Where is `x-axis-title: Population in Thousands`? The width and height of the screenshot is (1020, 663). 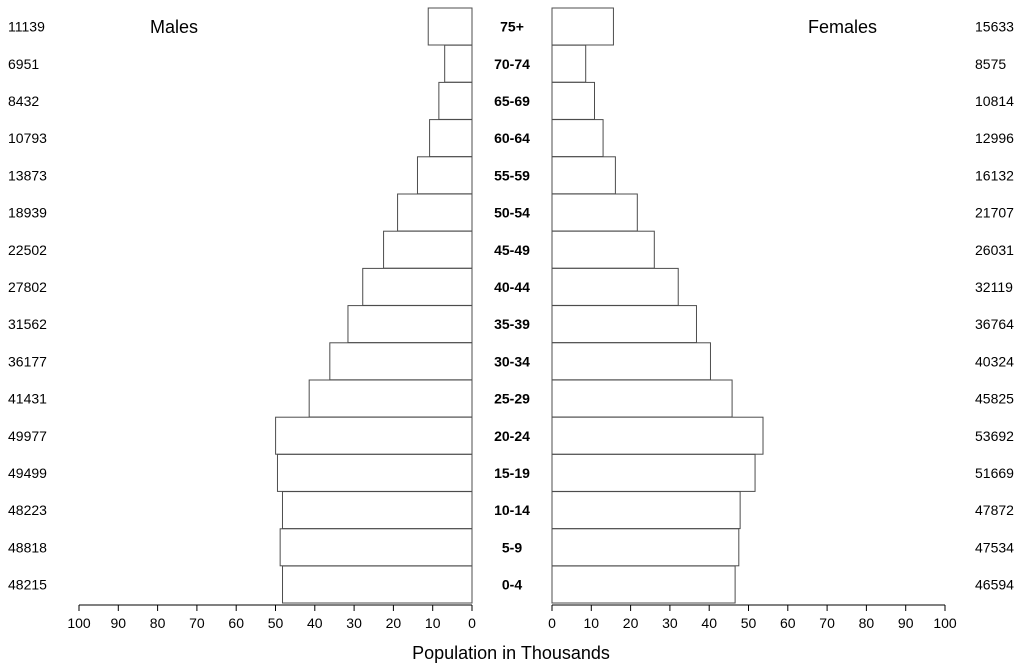
x-axis-title: Population in Thousands is located at coordinates (511, 653).